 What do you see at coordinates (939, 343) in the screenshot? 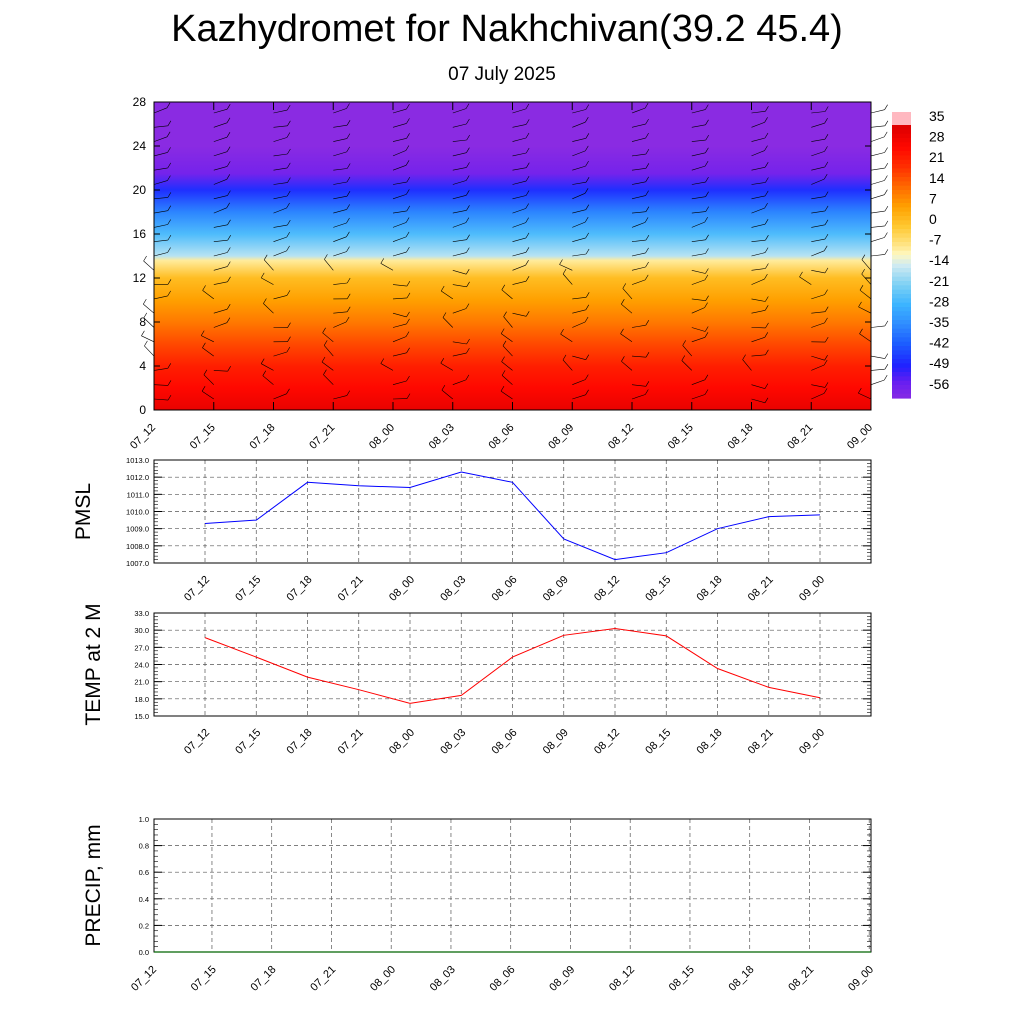
I see `colorbar-label: -42` at bounding box center [939, 343].